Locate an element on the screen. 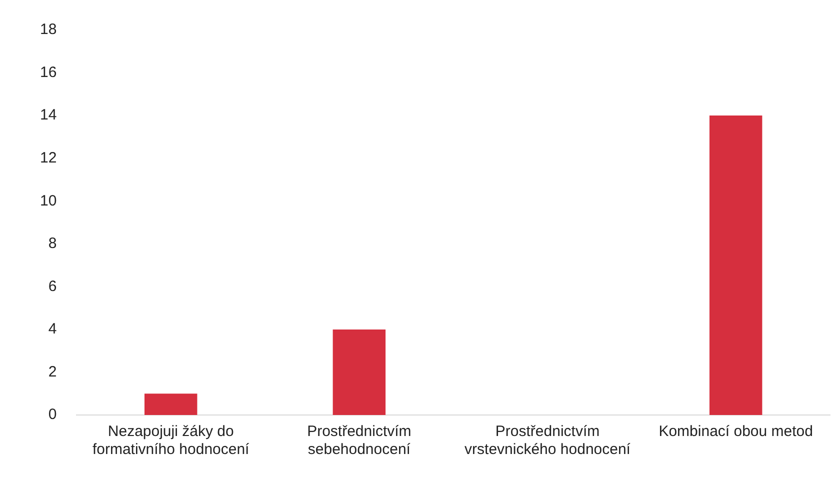 The width and height of the screenshot is (840, 477). y-tick-label: 18 is located at coordinates (48, 29).